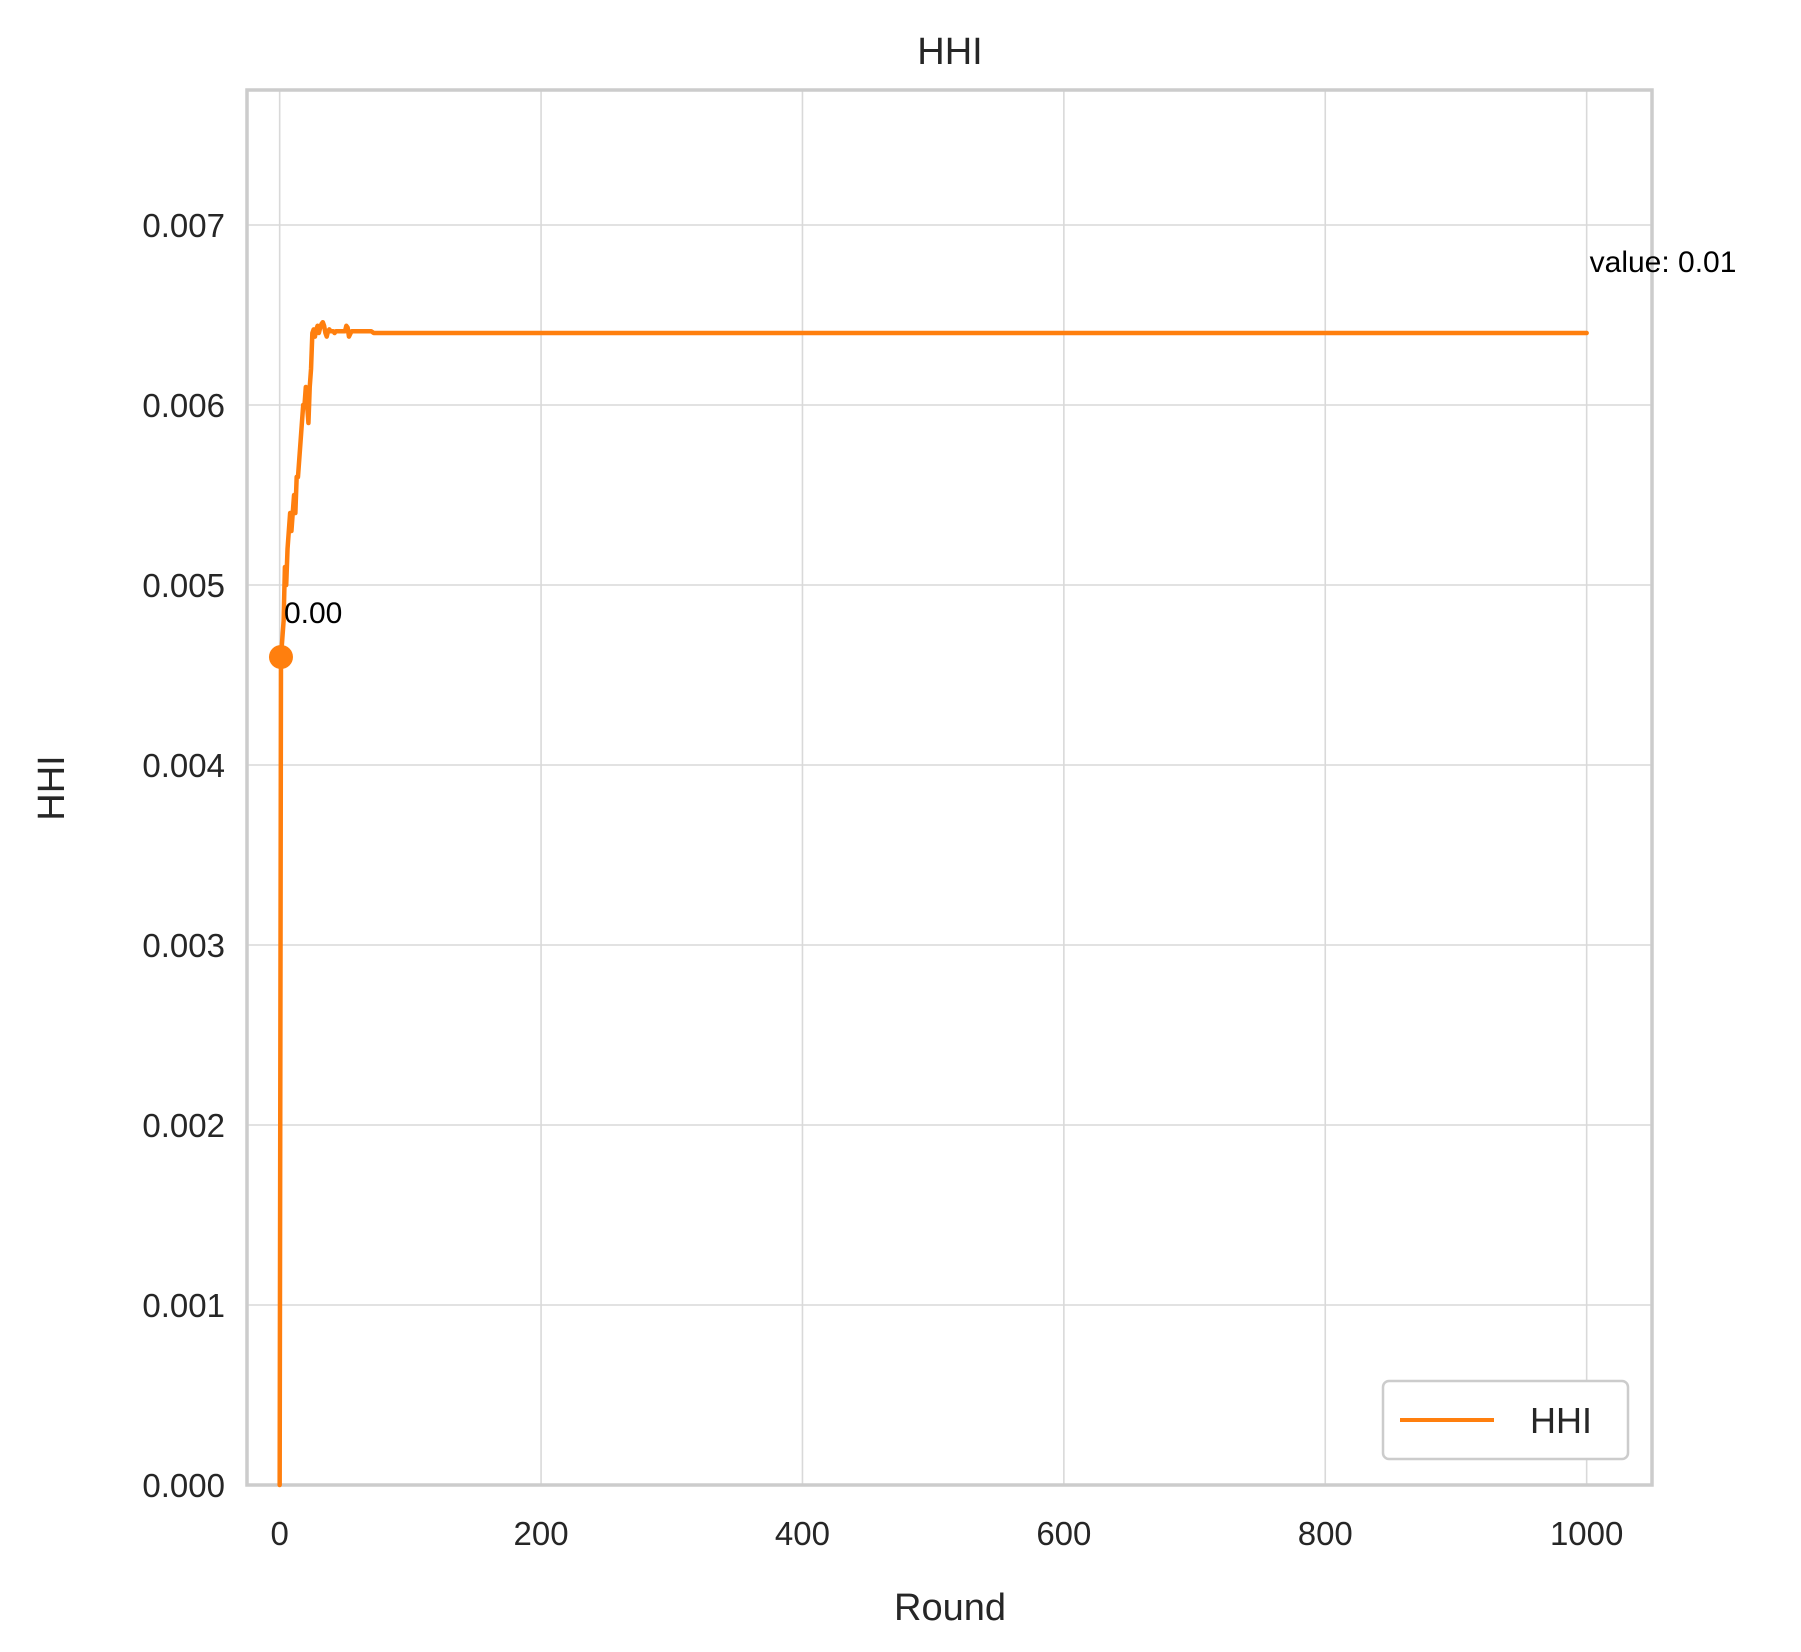  What do you see at coordinates (279, 1533) in the screenshot?
I see `x-tick-label: 0` at bounding box center [279, 1533].